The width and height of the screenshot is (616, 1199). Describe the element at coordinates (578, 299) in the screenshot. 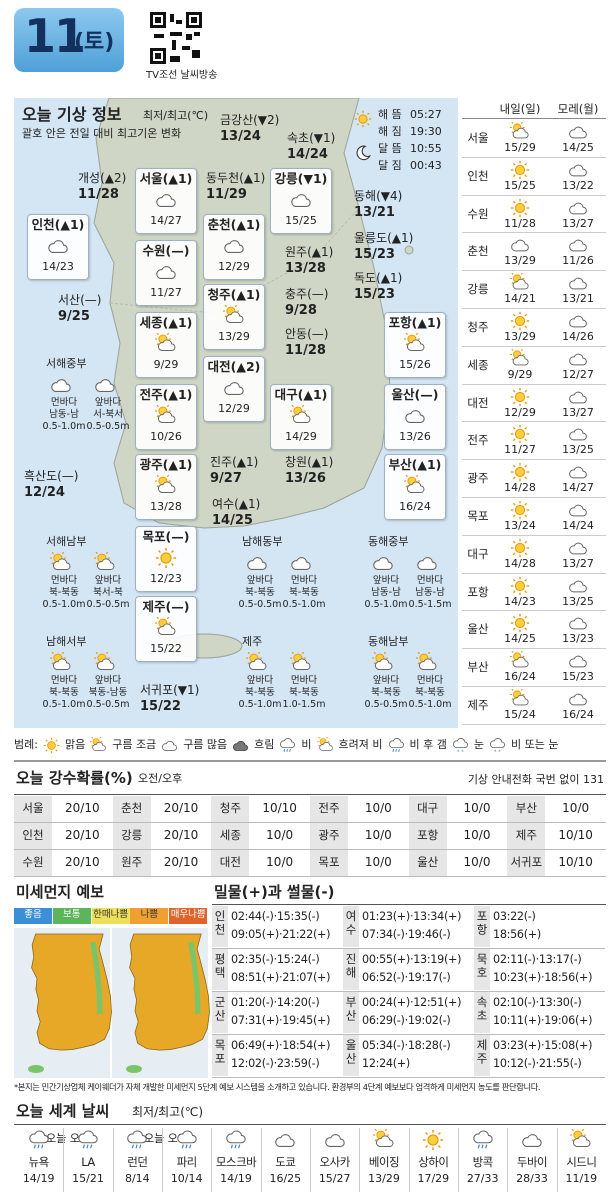

I see `forecast-temp: 13/21` at that location.